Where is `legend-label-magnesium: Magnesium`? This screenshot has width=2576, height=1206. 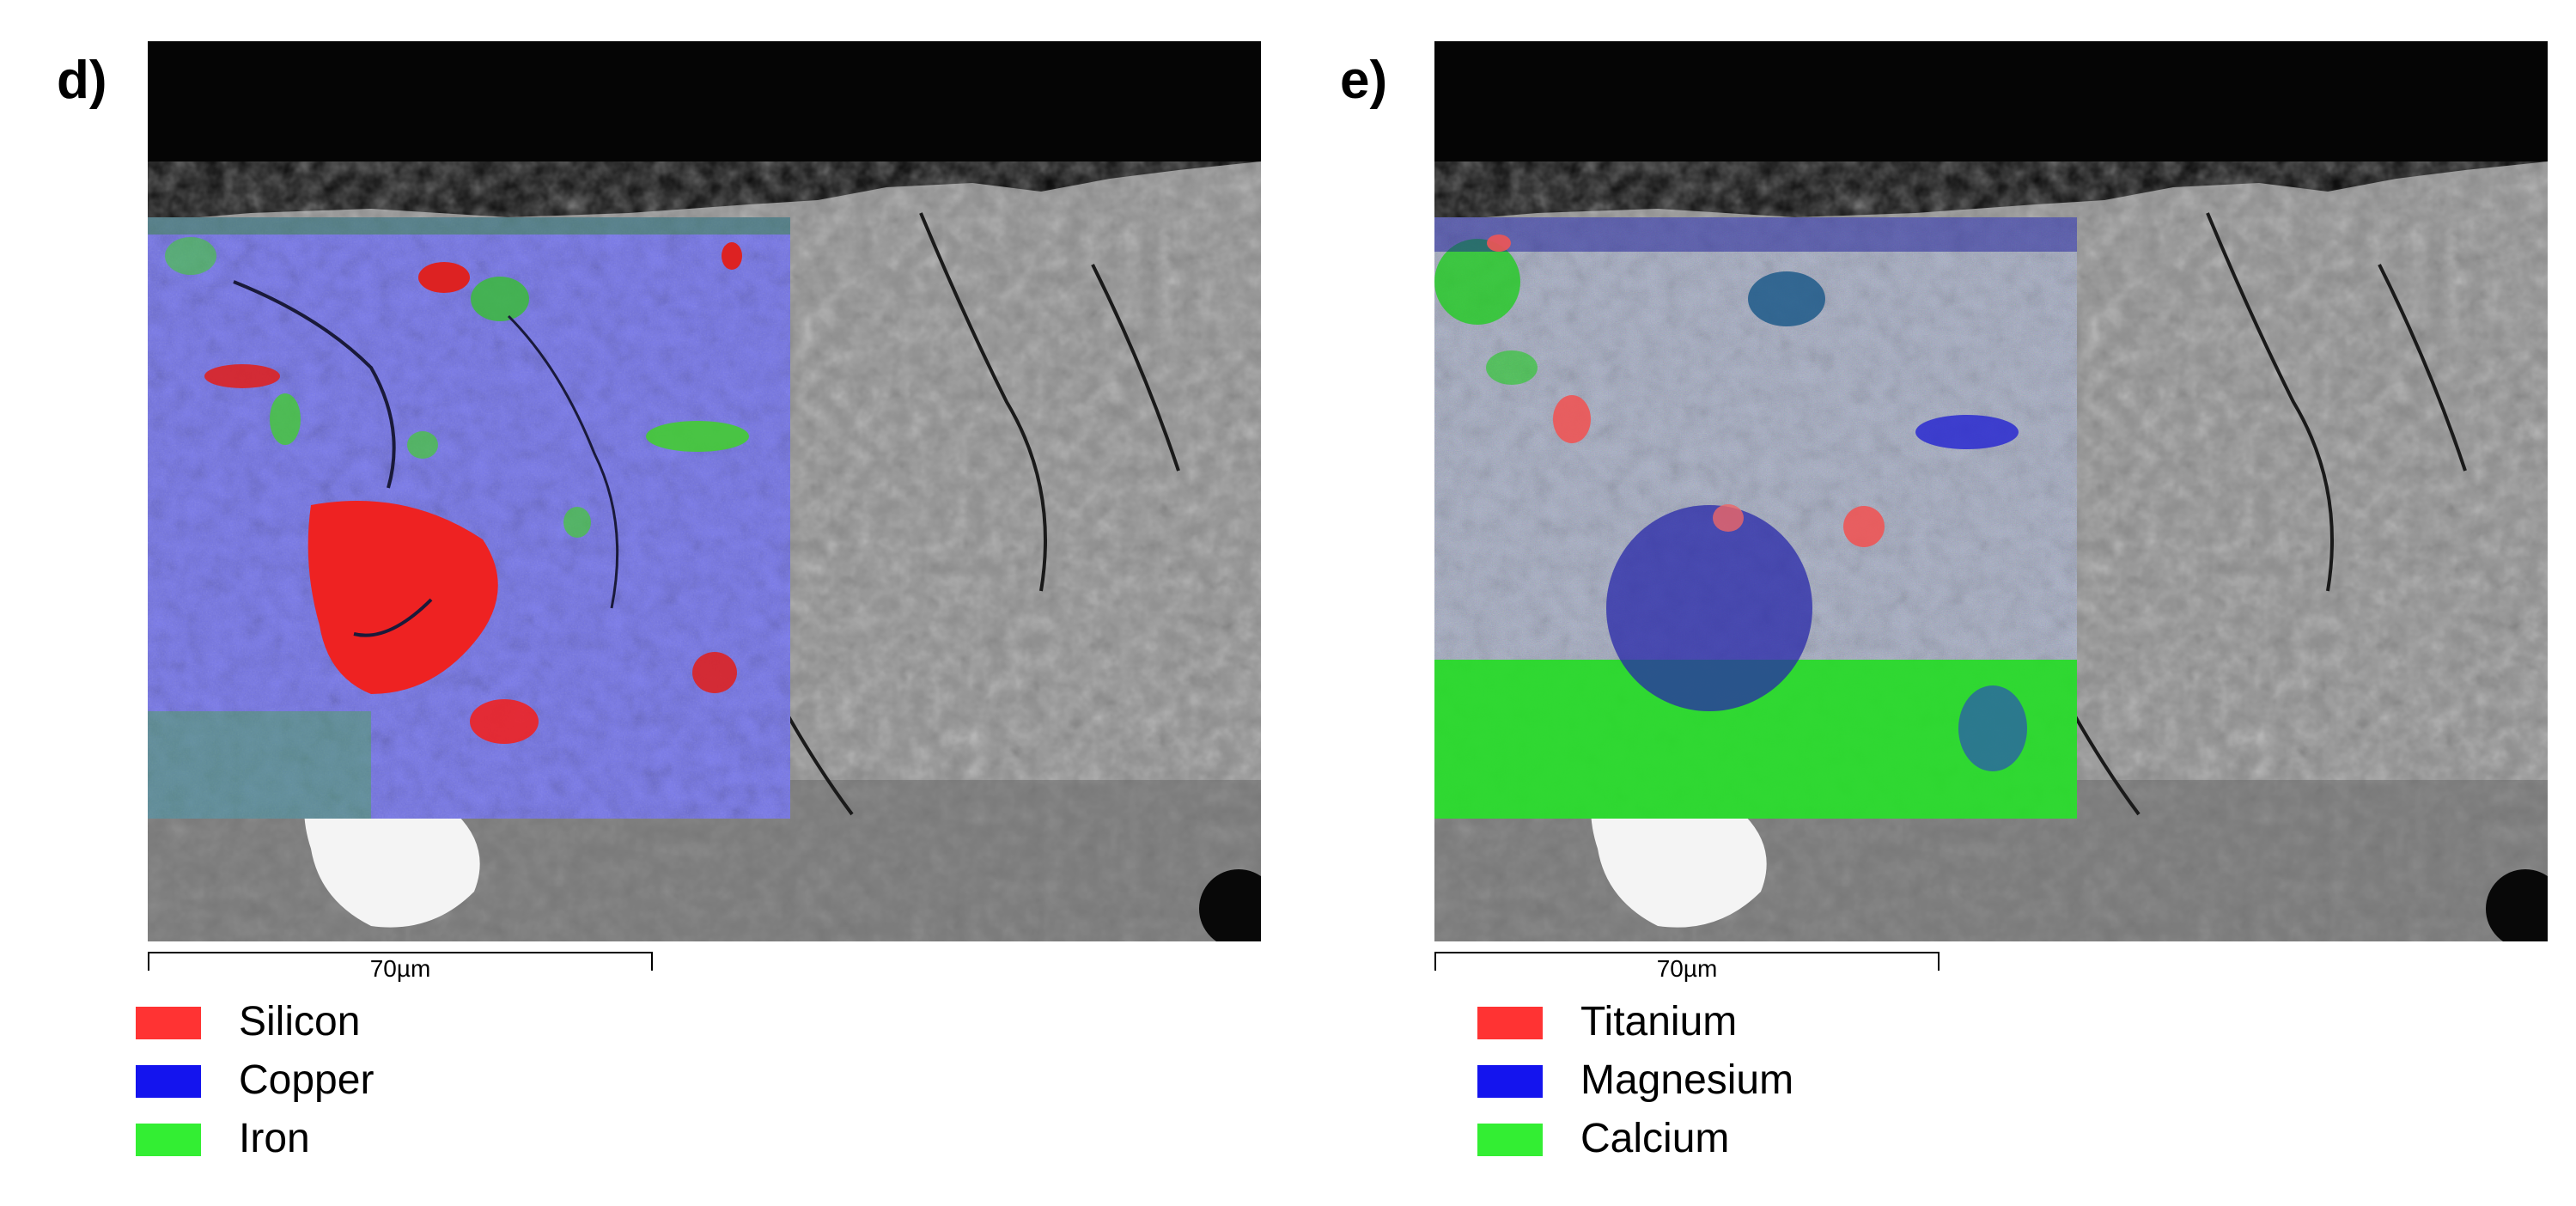
legend-label-magnesium: Magnesium is located at coordinates (1687, 1080).